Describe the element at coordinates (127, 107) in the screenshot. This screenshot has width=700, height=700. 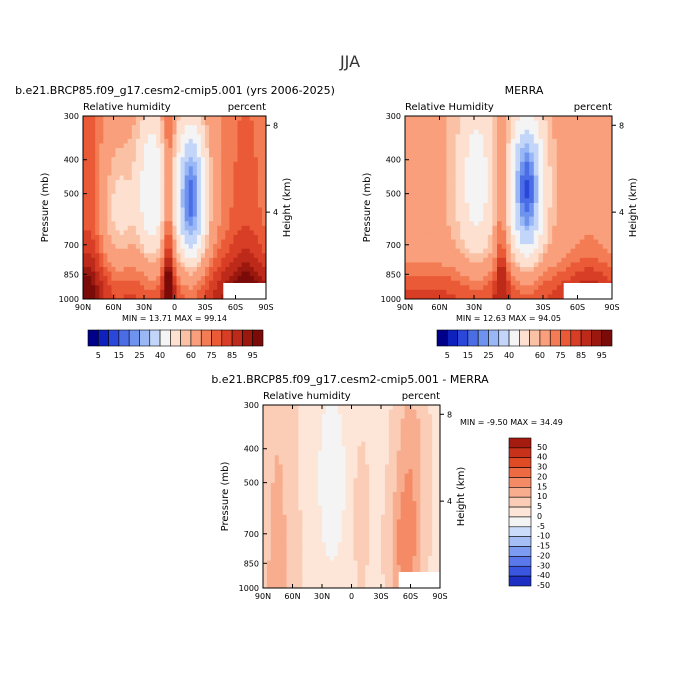
I see `left-label: Relative humidity` at that location.